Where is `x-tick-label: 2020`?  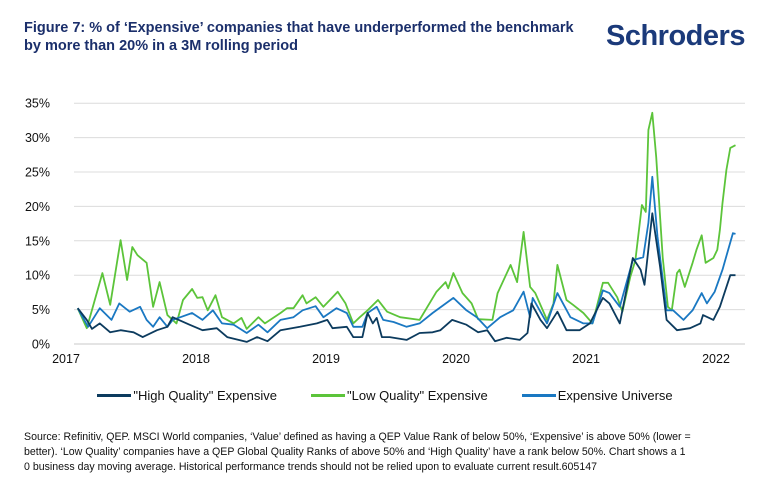
x-tick-label: 2020 is located at coordinates (456, 359).